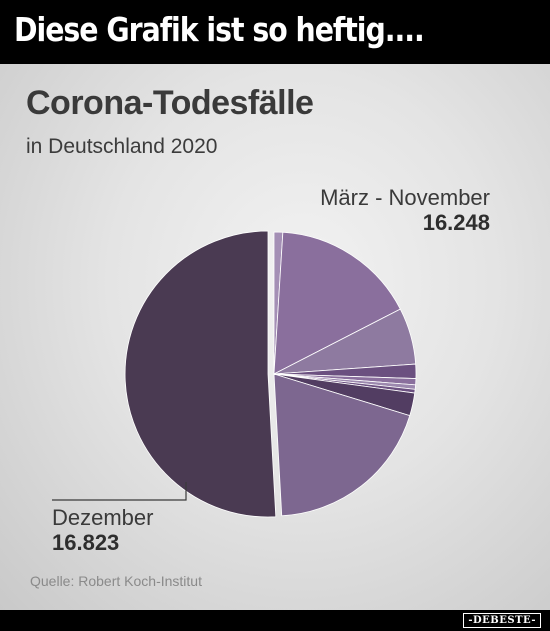 This screenshot has width=550, height=631. Describe the element at coordinates (86, 542) in the screenshot. I see `label-dezember-value: 16.823` at that location.